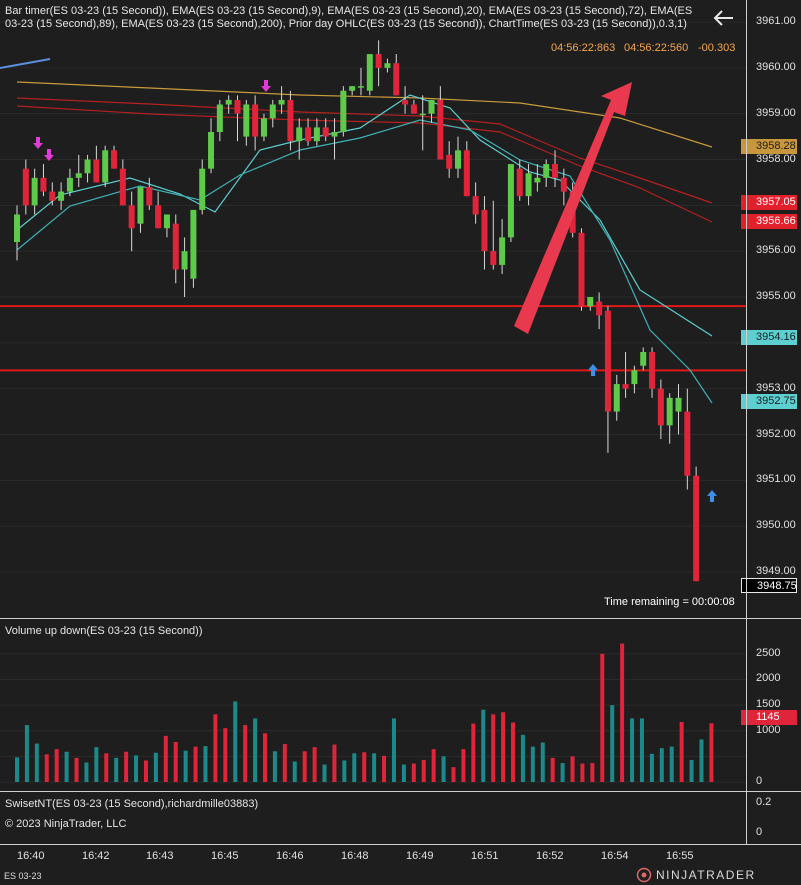 The image size is (801, 885). I want to click on back-arrow-icon, so click(724, 18).